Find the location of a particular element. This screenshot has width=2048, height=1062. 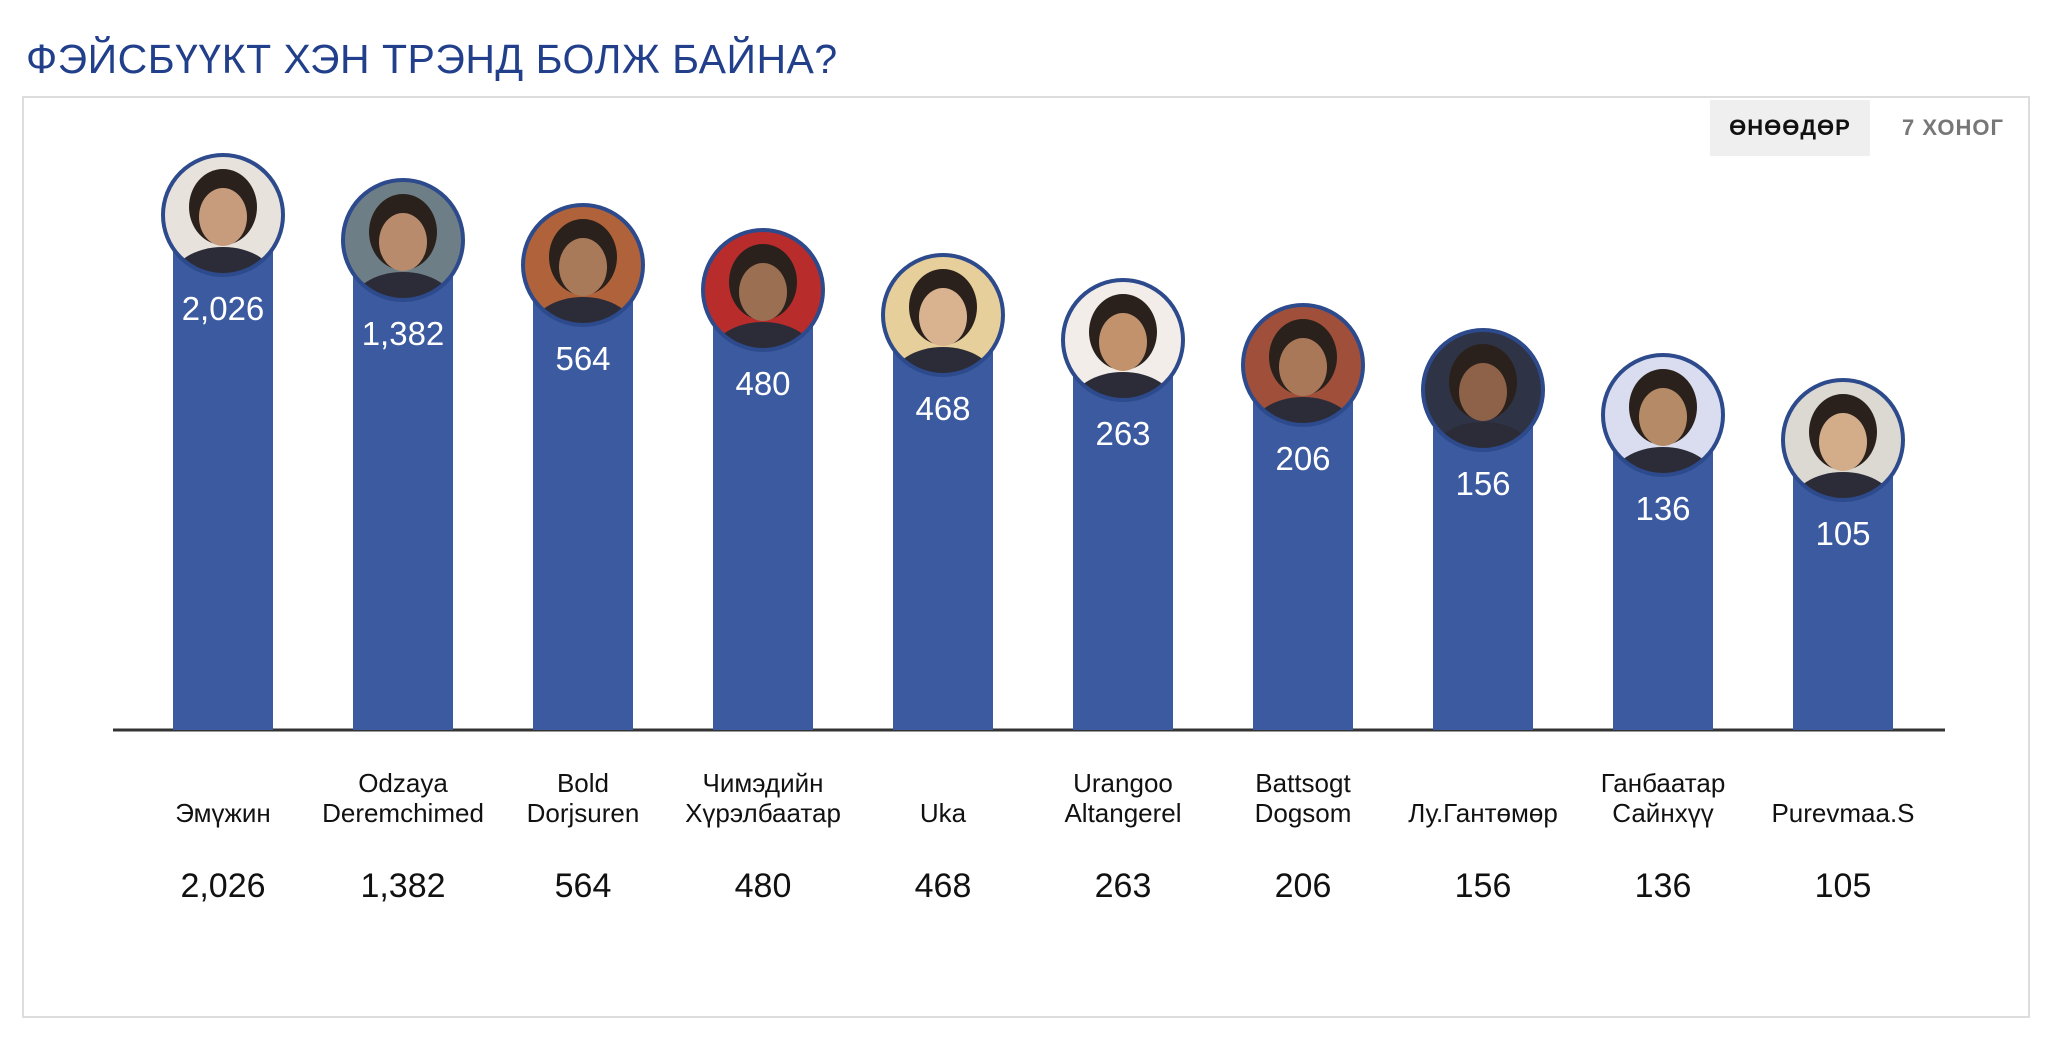

value-label: 206 is located at coordinates (1303, 886).